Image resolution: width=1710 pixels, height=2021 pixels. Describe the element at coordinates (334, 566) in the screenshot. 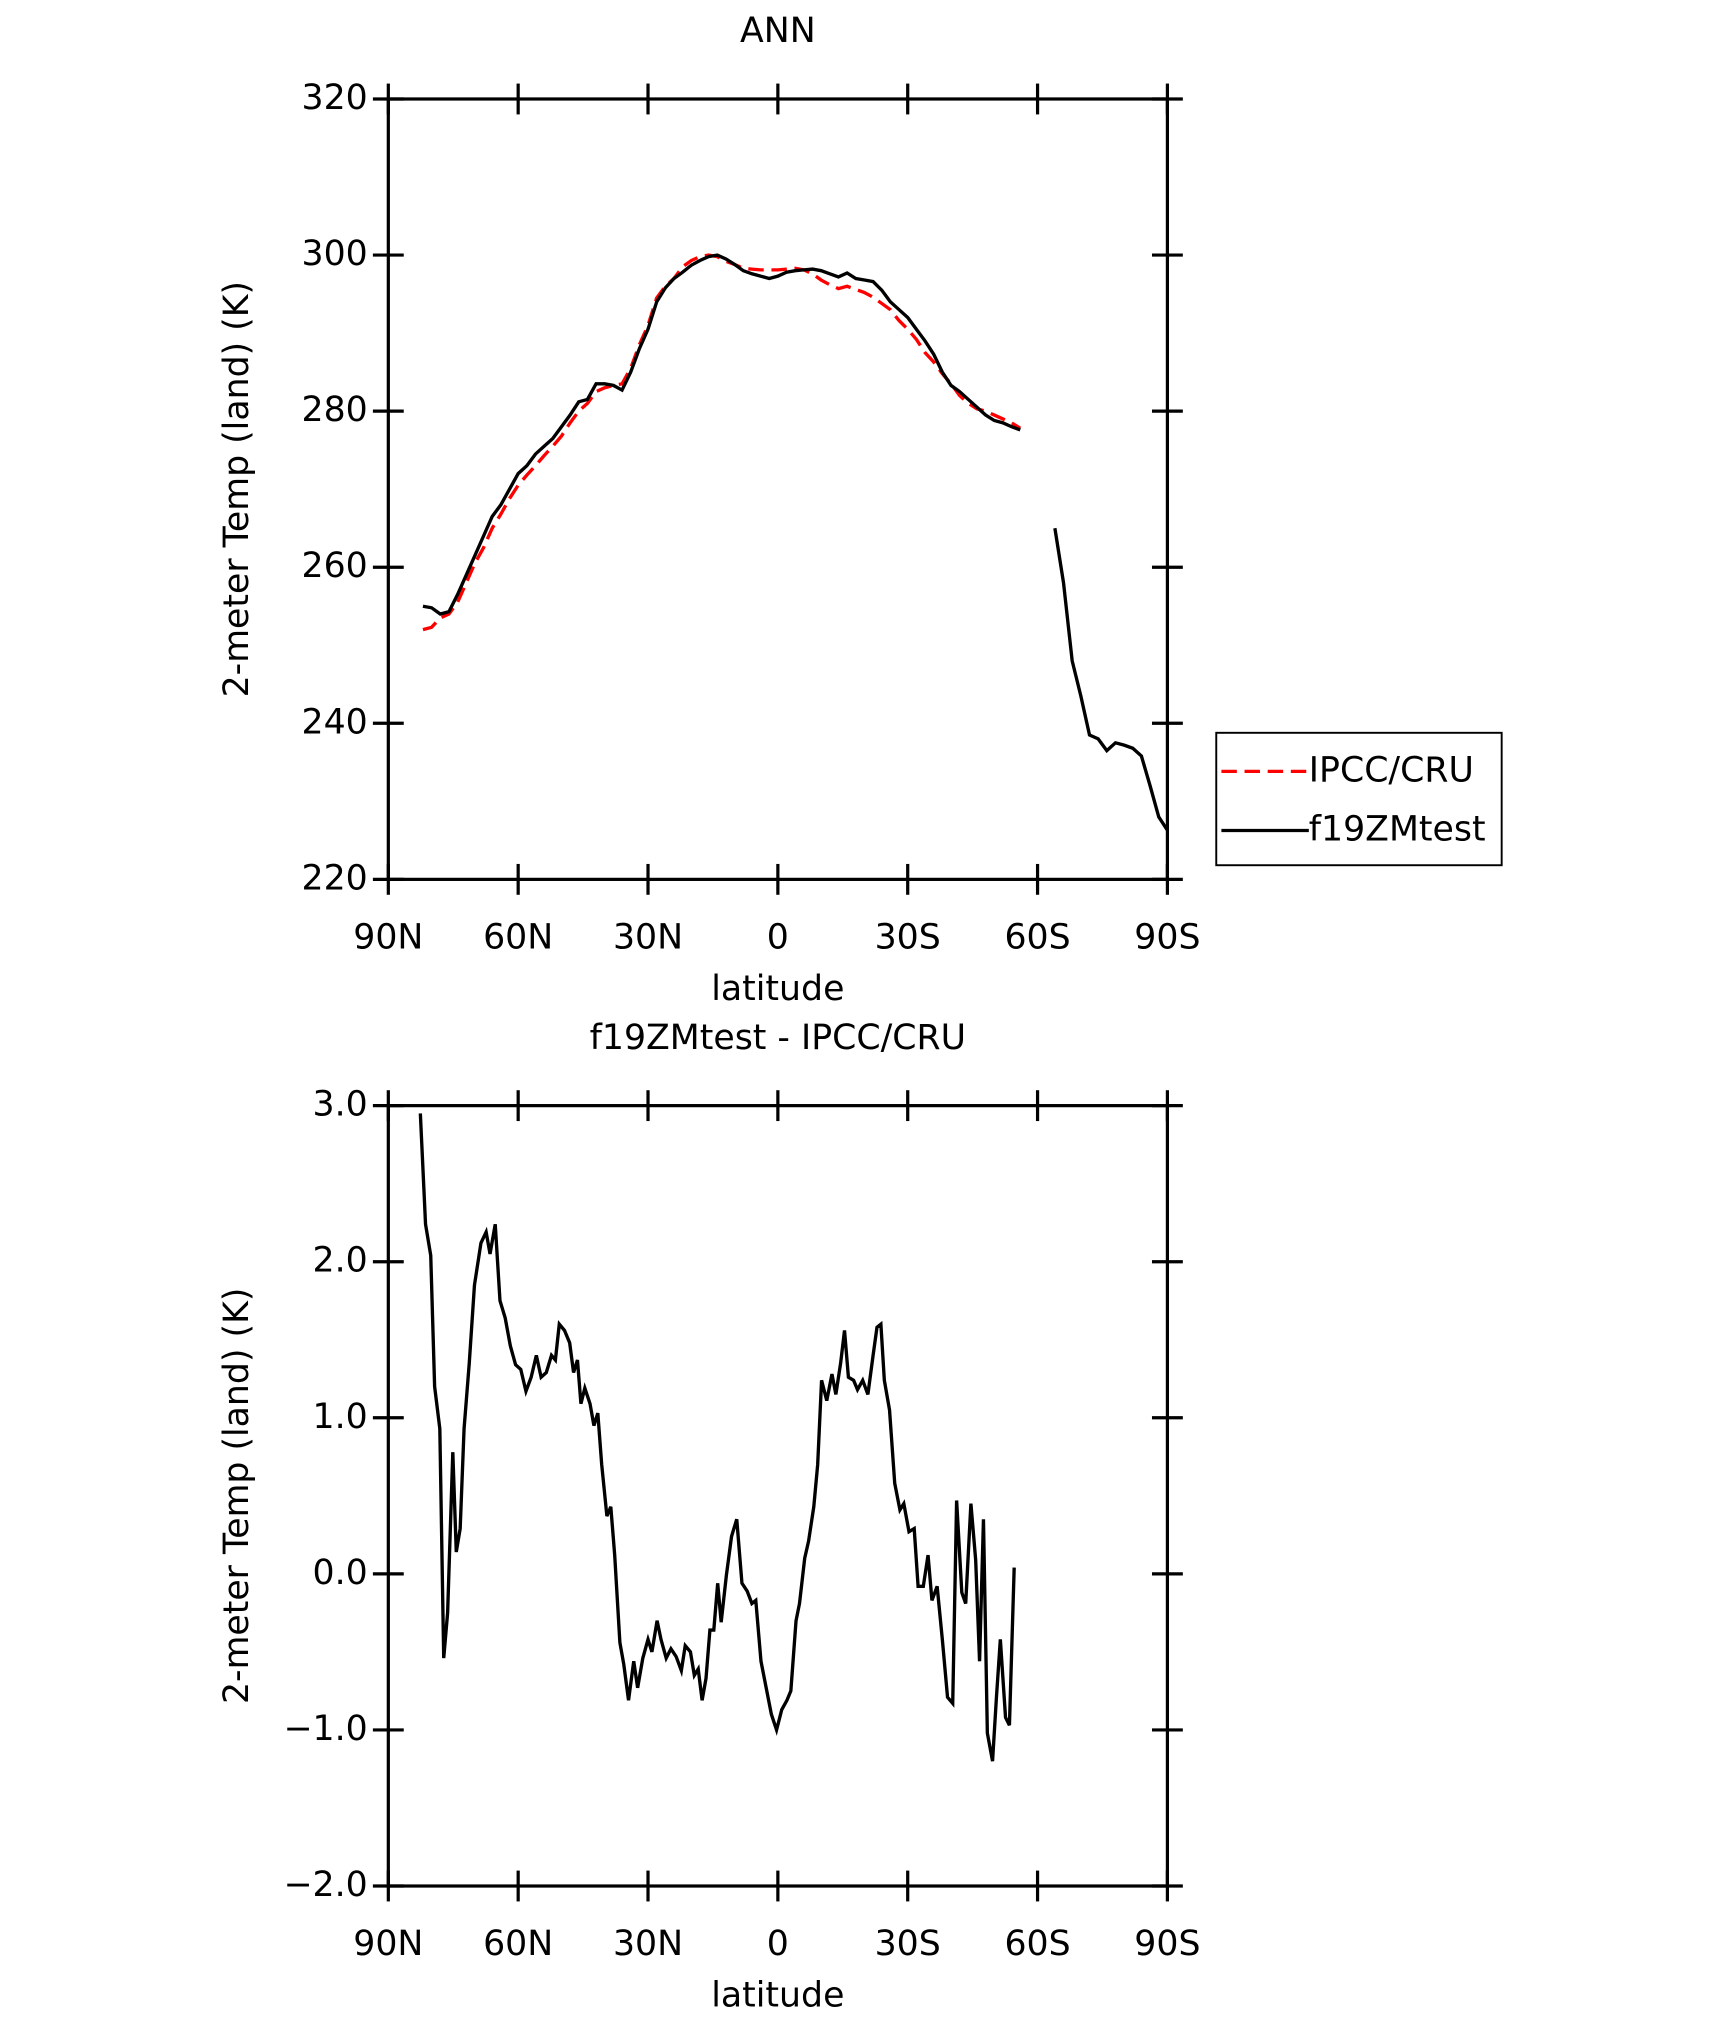

I see `y-tick-label: 260` at that location.